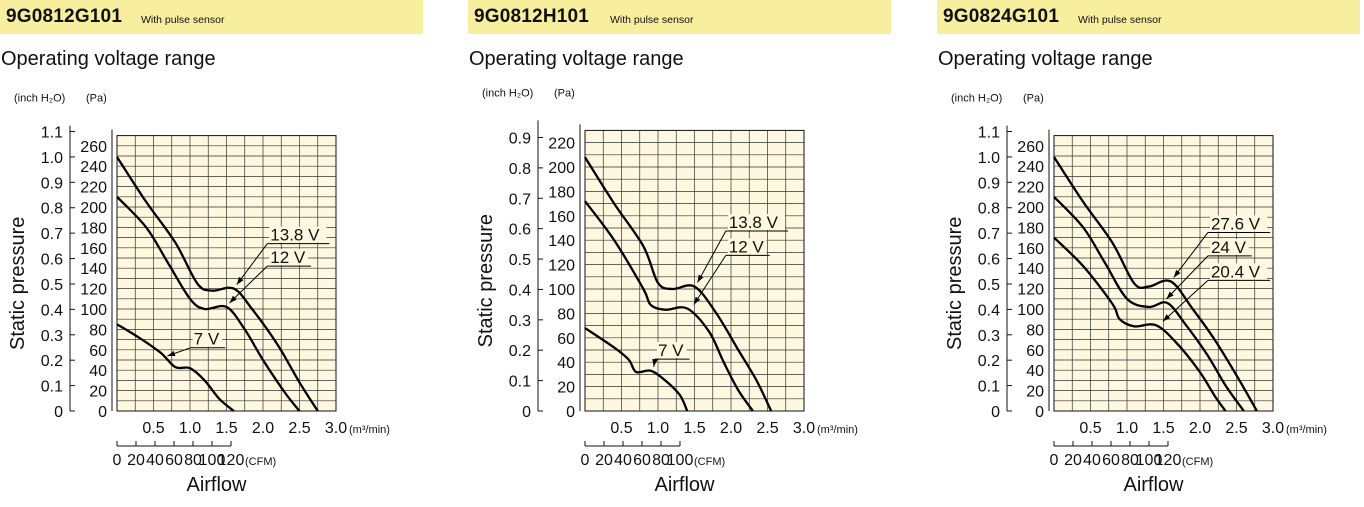 This screenshot has width=1364, height=507. I want to click on x-tick-label-cfm: 60, so click(174, 460).